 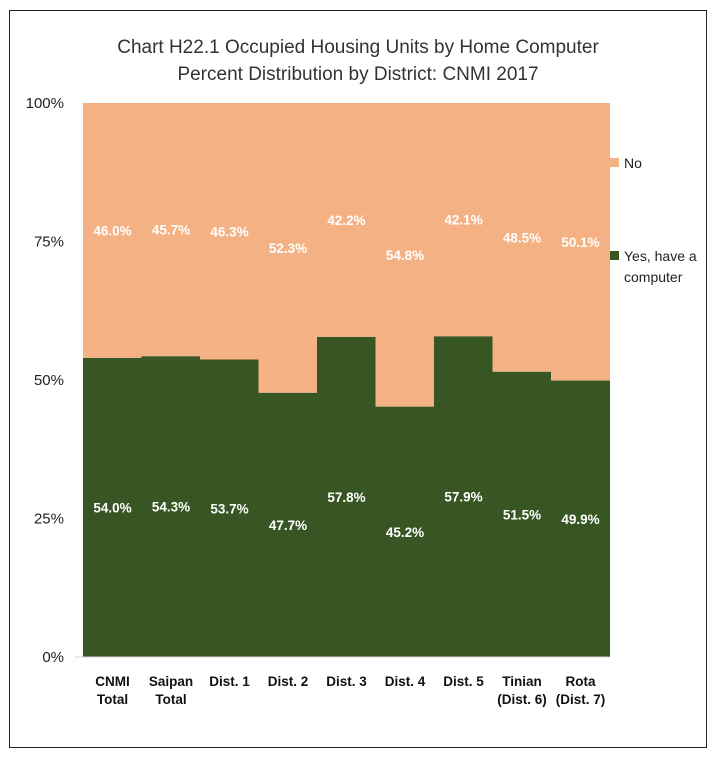 I want to click on y-tick-label: 100%, so click(x=45, y=103).